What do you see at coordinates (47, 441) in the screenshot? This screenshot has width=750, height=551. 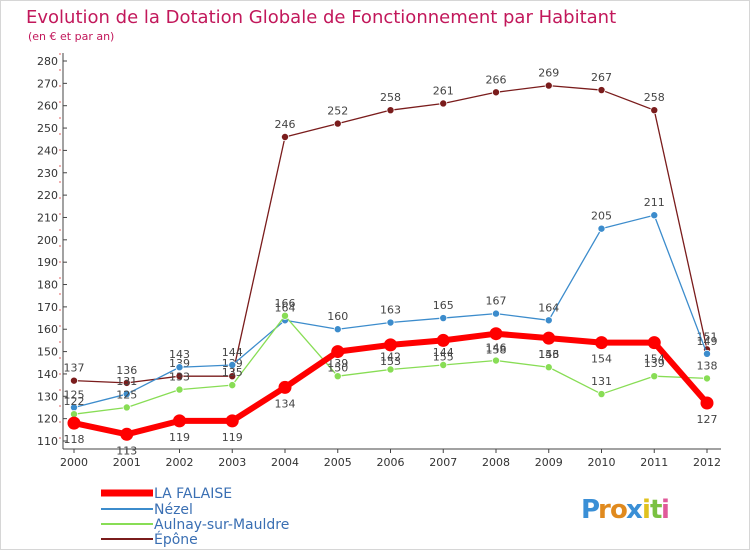 I see `y-tick-label: 110` at bounding box center [47, 441].